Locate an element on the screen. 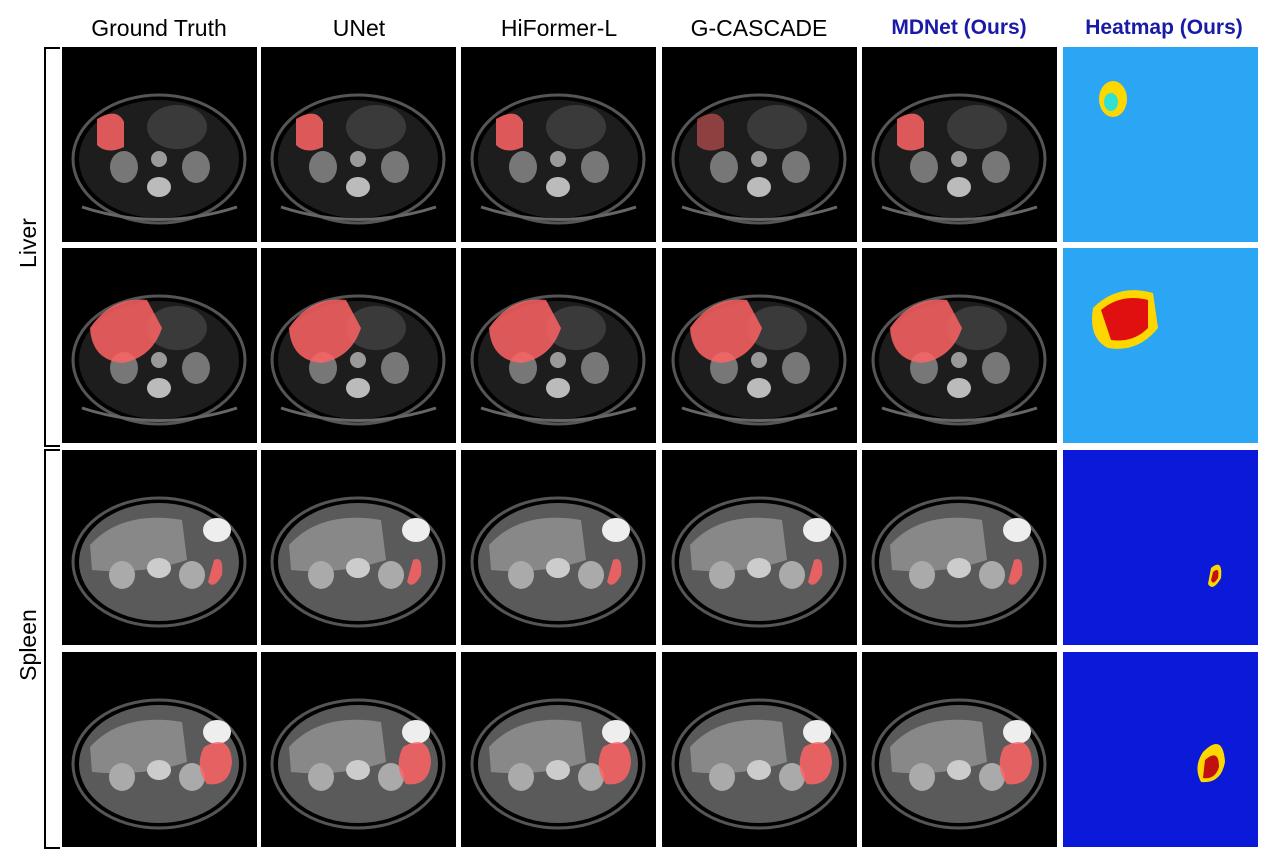  image-spleen-1-unet is located at coordinates (358, 547).